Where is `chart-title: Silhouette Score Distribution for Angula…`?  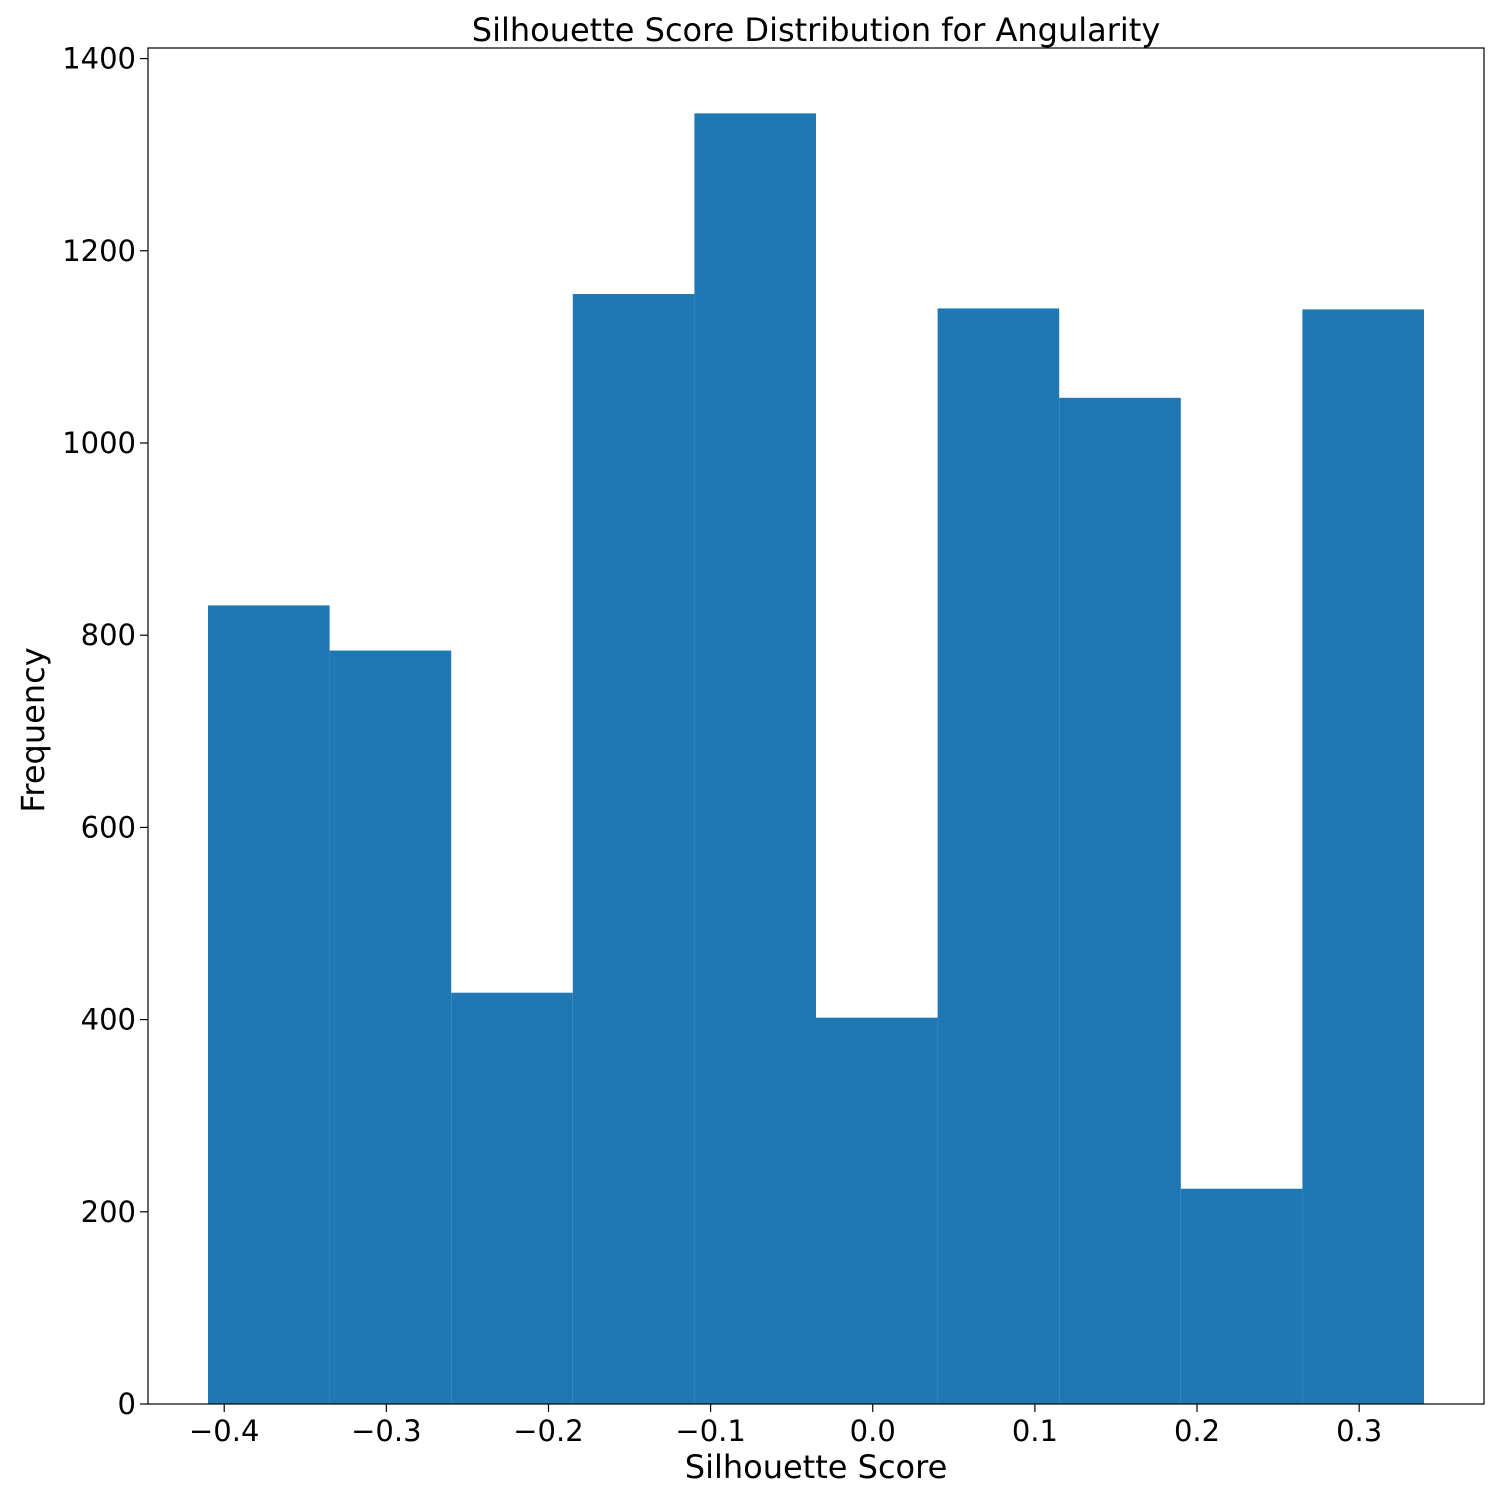
chart-title: Silhouette Score Distribution for Angula… is located at coordinates (816, 30).